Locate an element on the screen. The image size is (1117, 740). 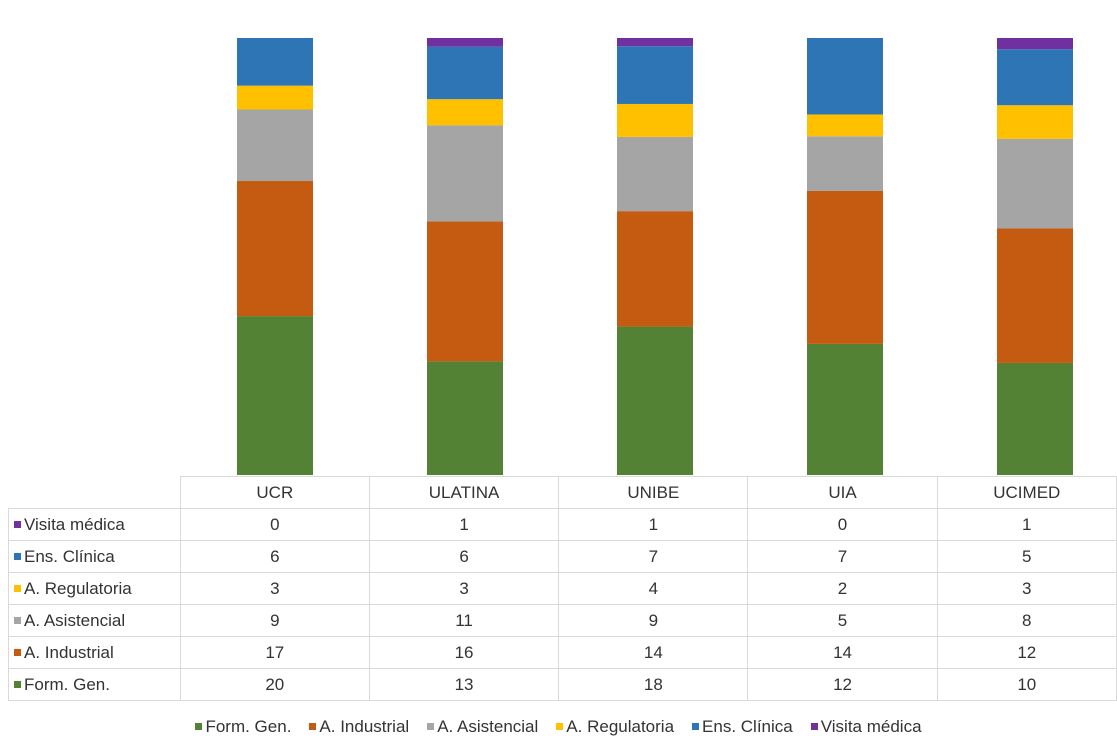
table-row: A. Regulatoria 3 3 4 2 3 is located at coordinates (562, 588).